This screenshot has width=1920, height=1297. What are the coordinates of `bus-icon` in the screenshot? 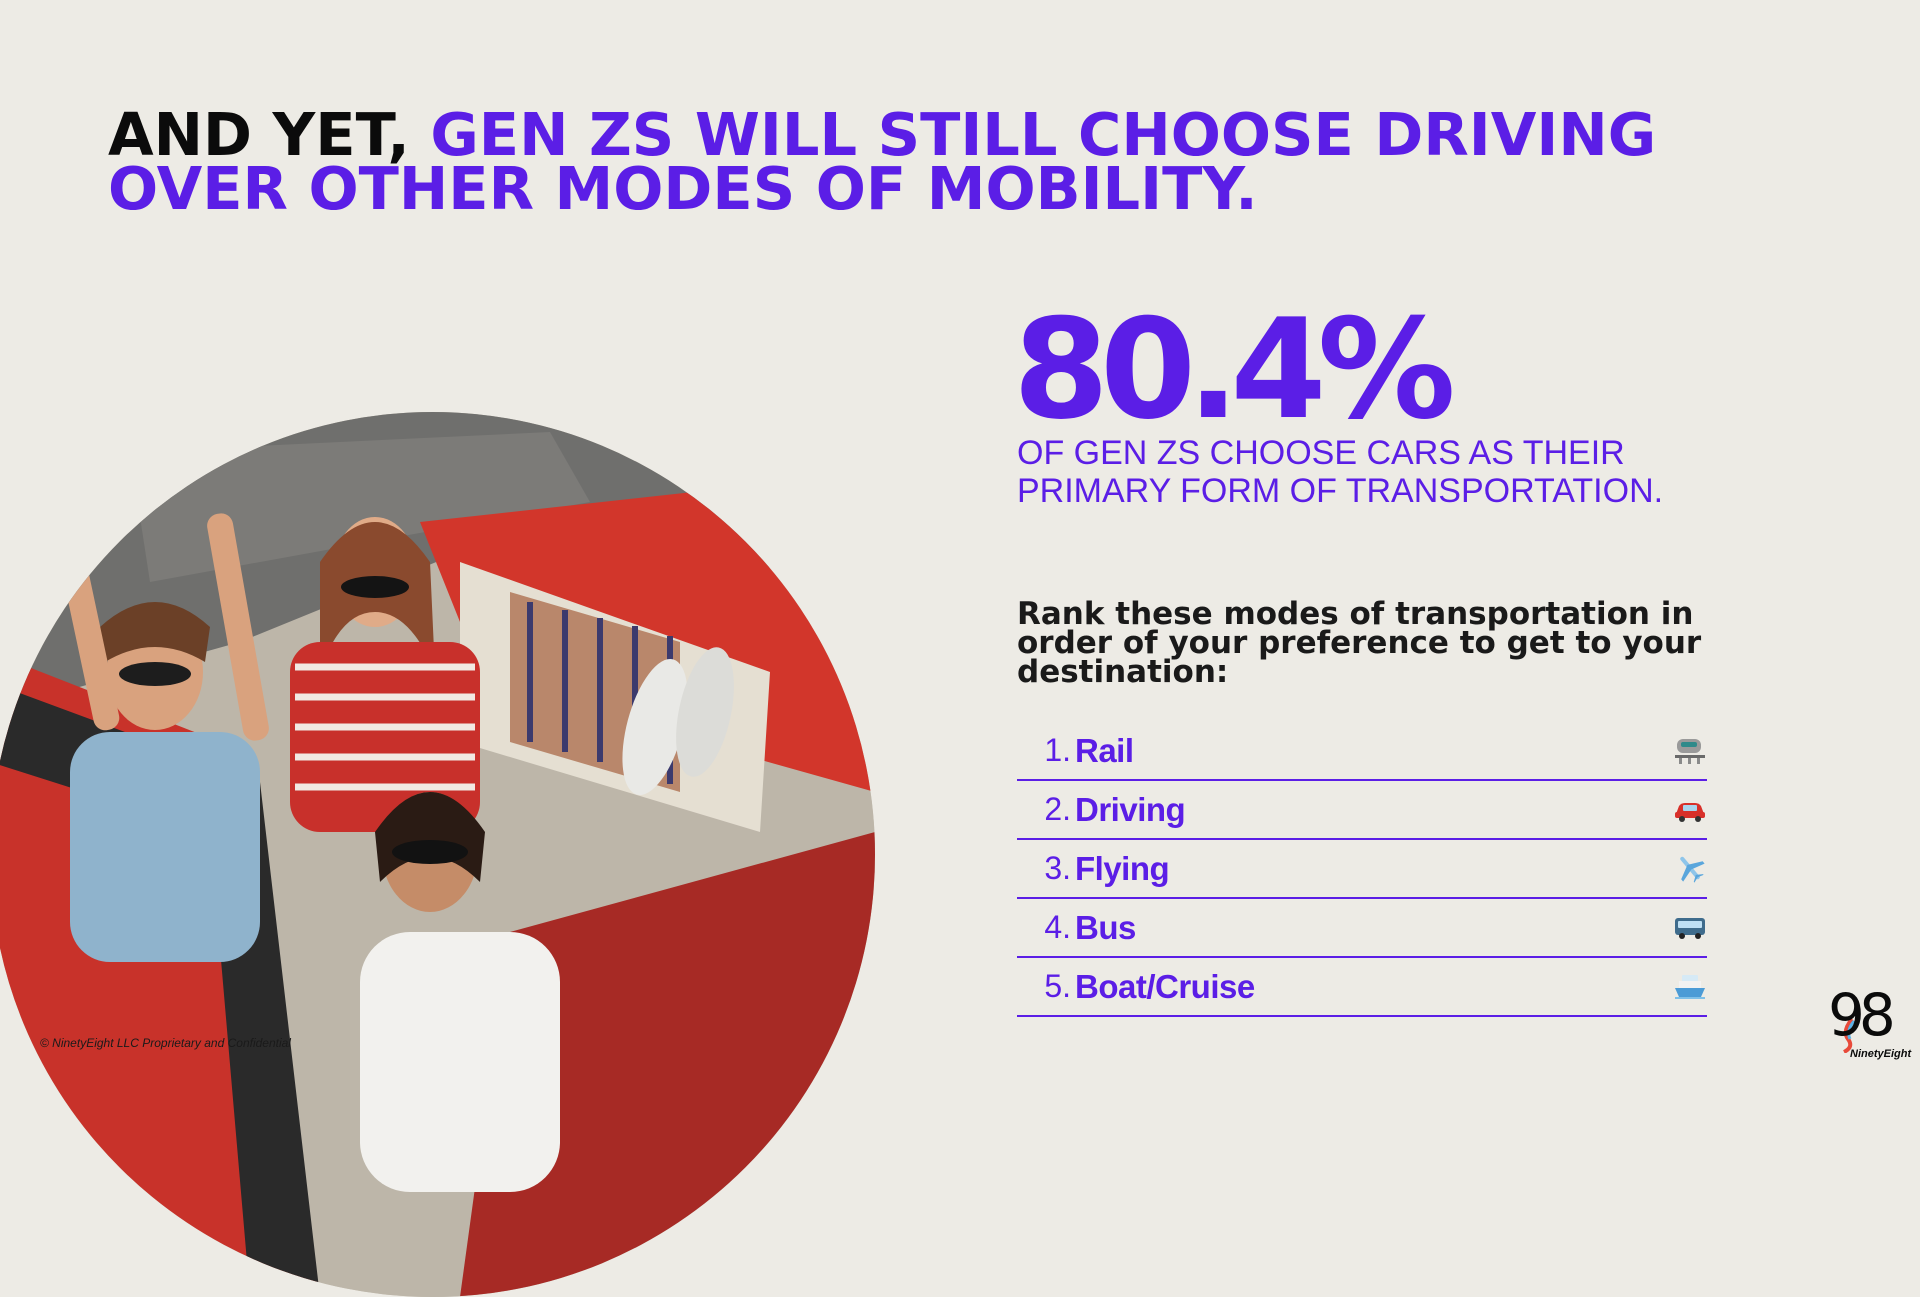 It's located at (1690, 927).